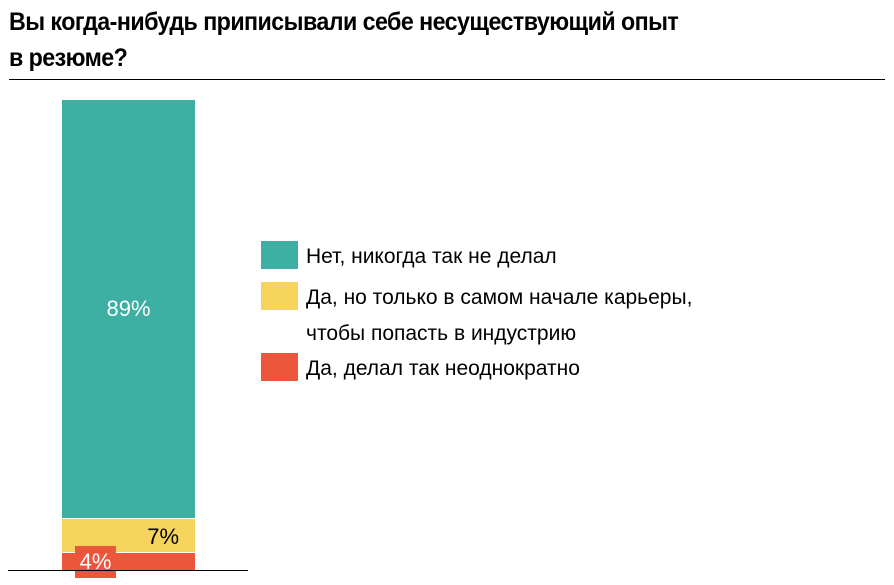 The image size is (894, 585). I want to click on title-divider, so click(447, 79).